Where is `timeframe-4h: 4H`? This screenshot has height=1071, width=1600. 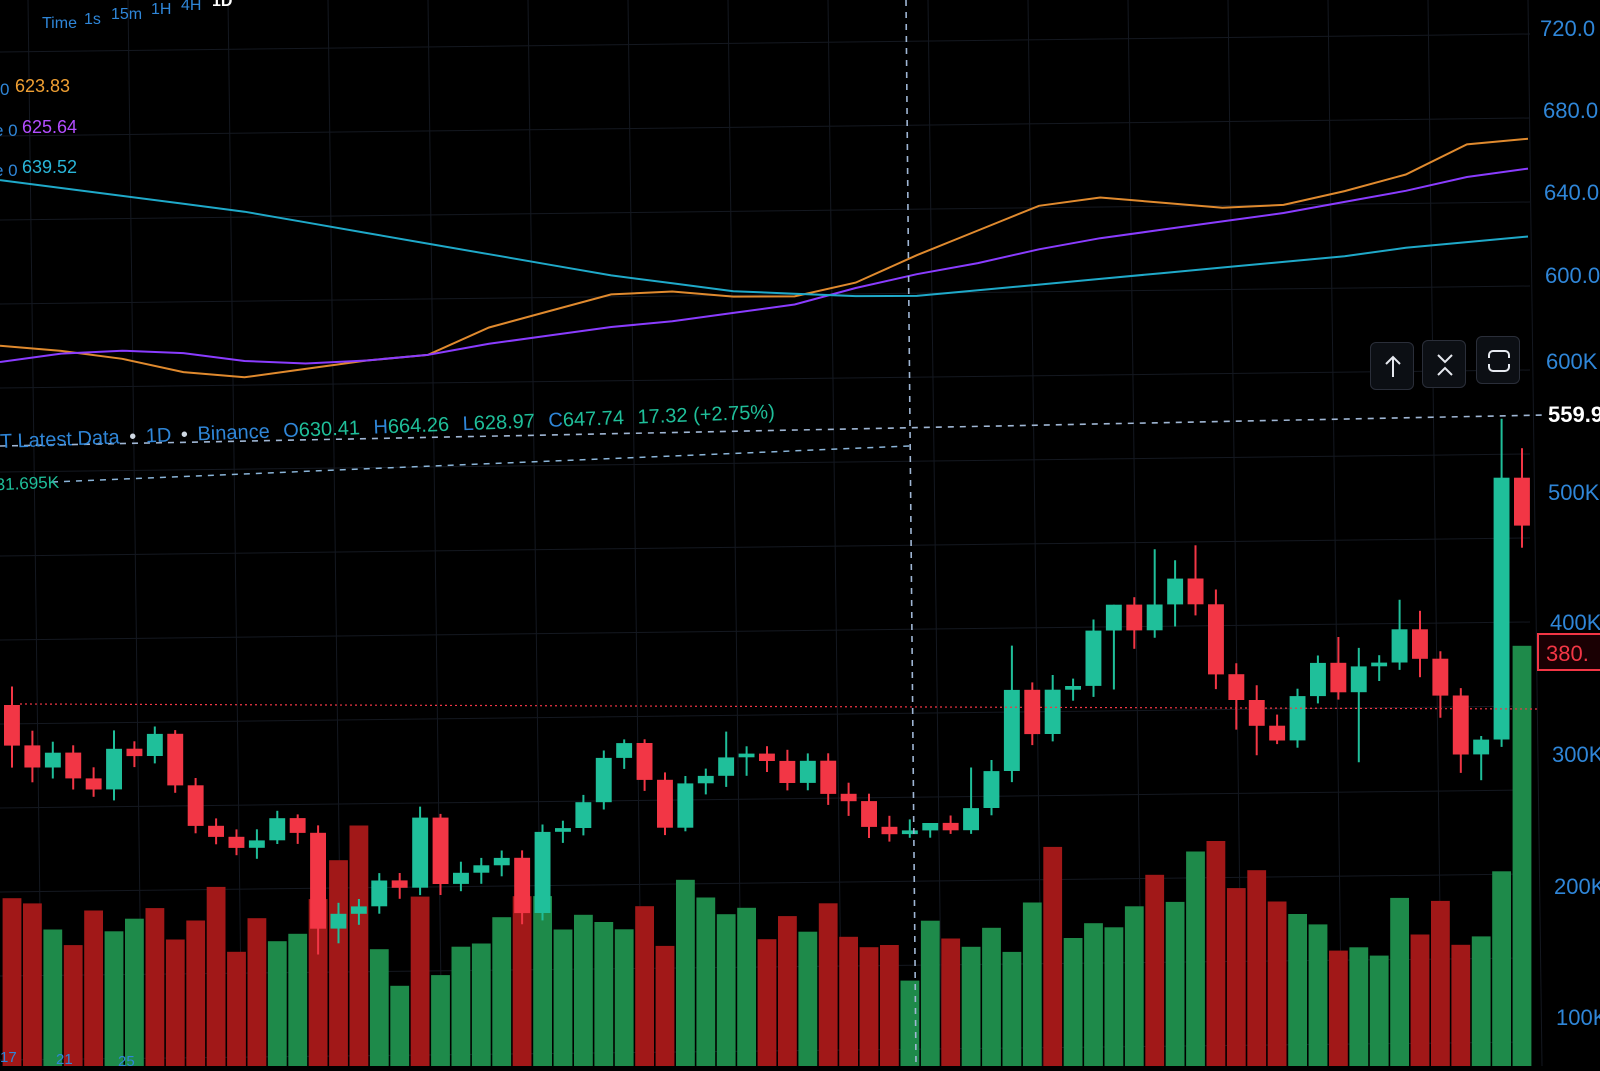 timeframe-4h: 4H is located at coordinates (191, 7).